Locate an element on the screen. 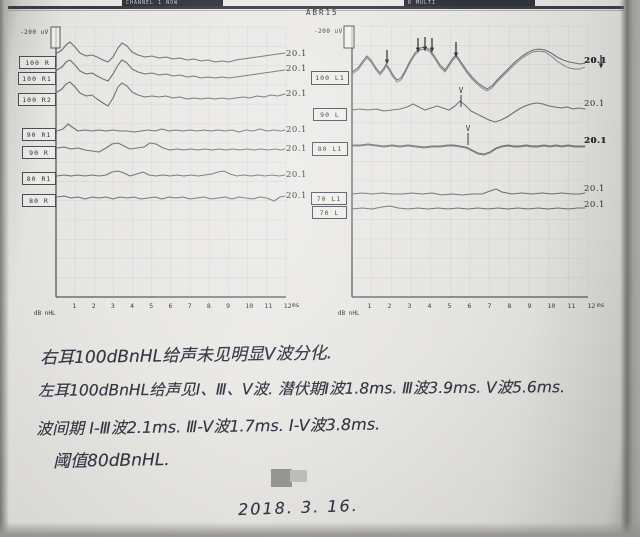 The width and height of the screenshot is (640, 537). photo-edge-right is located at coordinates (630, 268).